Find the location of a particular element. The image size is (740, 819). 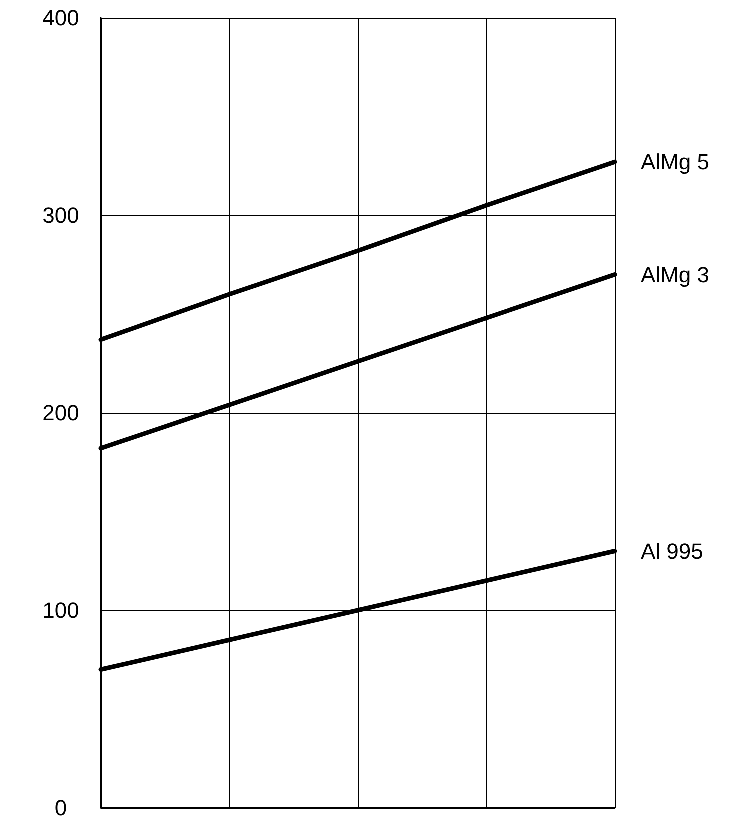

y-tick-label: 100 is located at coordinates (61, 610).